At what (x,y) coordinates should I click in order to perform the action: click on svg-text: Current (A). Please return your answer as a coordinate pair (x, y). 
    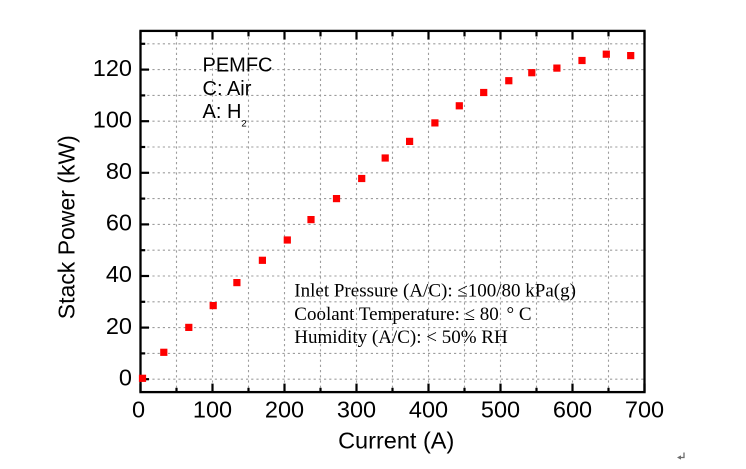
    Looking at the image, I should click on (396, 441).